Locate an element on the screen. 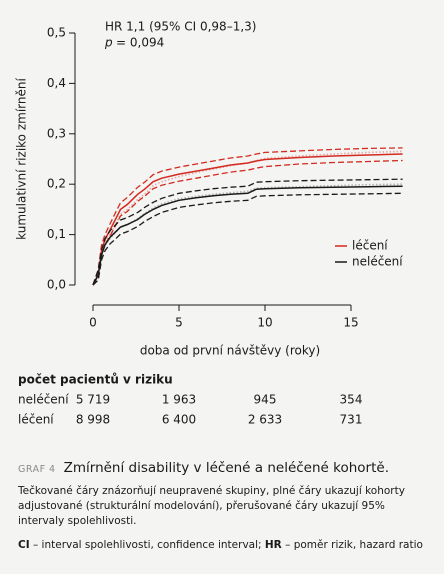 The image size is (444, 574). risk-cell: 8 998 is located at coordinates (93, 420).